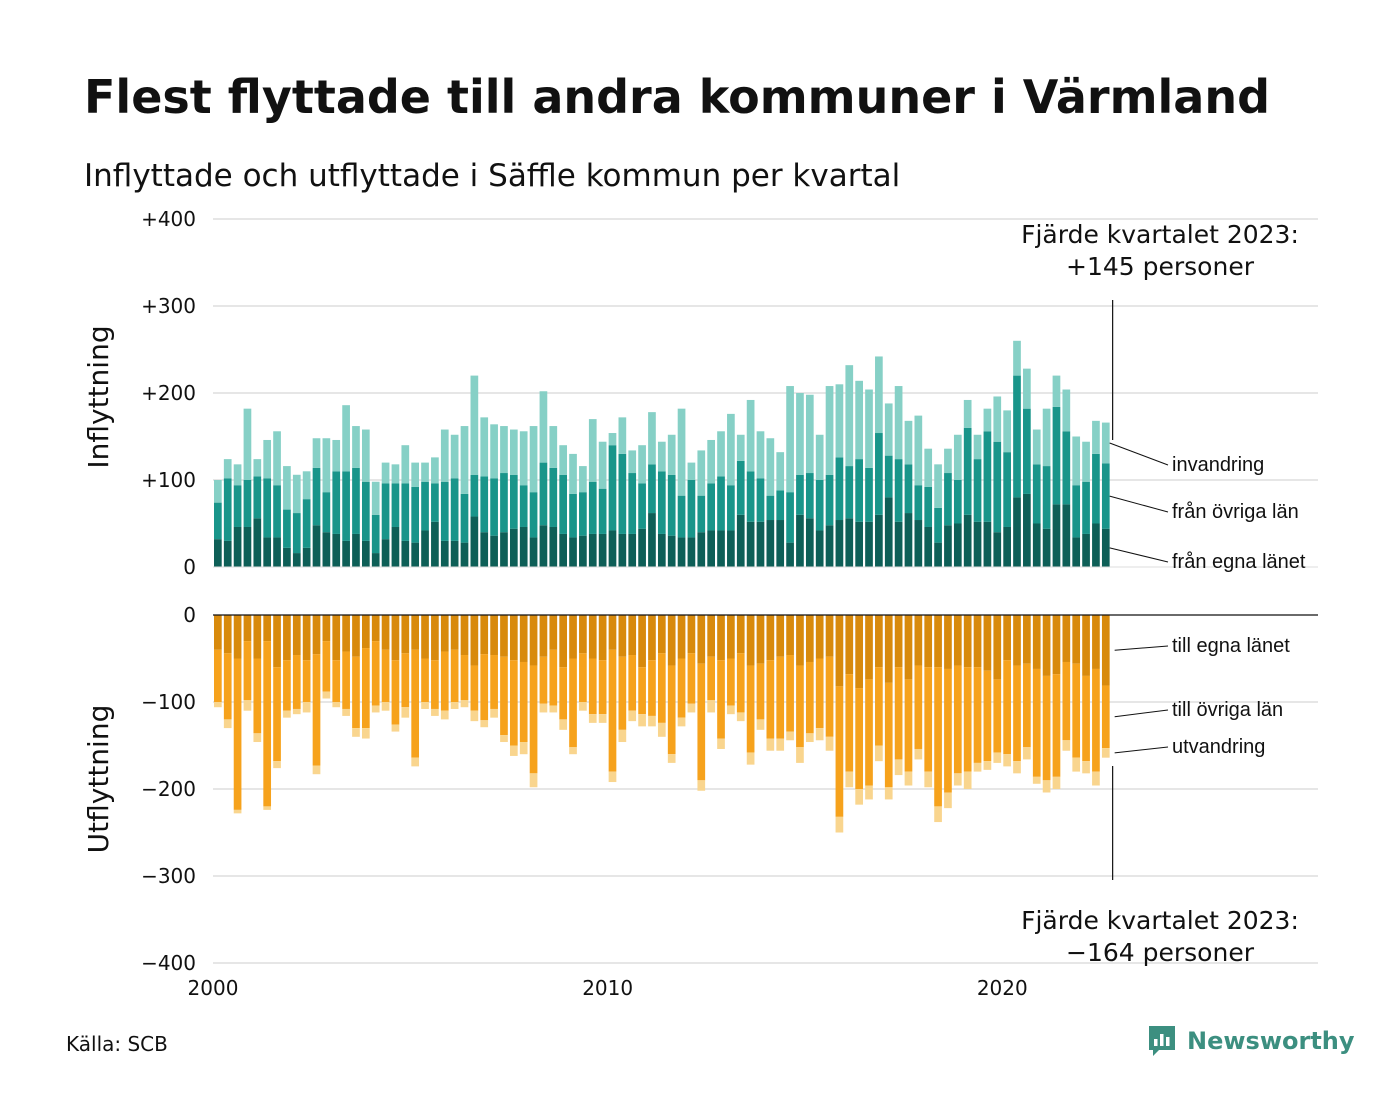 This screenshot has width=1400, height=1120. I want to click on outflow-annotation: Fjärde kvartalet 2023: −164 personer, so click(1160, 936).